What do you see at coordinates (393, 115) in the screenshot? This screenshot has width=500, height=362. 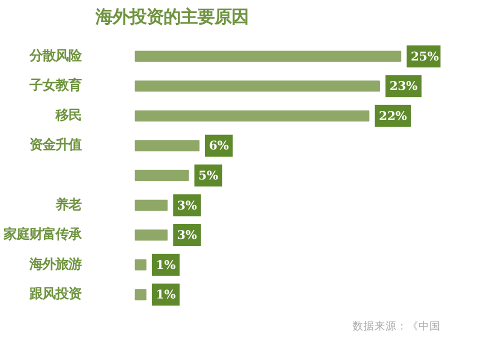 I see `data-label: 22%` at bounding box center [393, 115].